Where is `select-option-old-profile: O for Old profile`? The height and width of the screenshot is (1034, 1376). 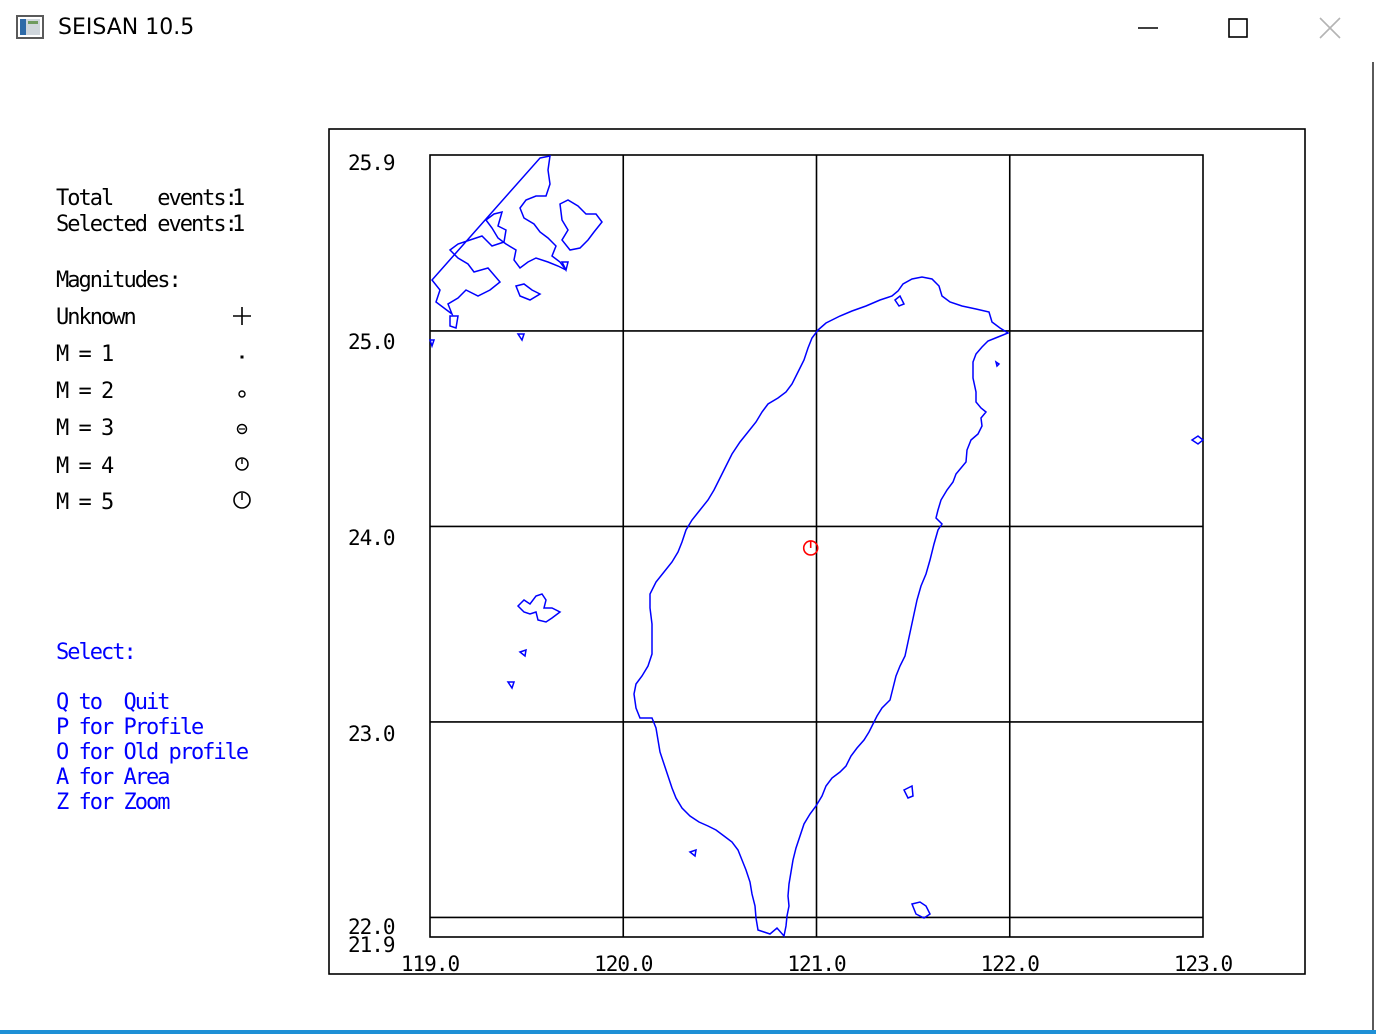
select-option-old-profile: O for Old profile is located at coordinates (152, 752).